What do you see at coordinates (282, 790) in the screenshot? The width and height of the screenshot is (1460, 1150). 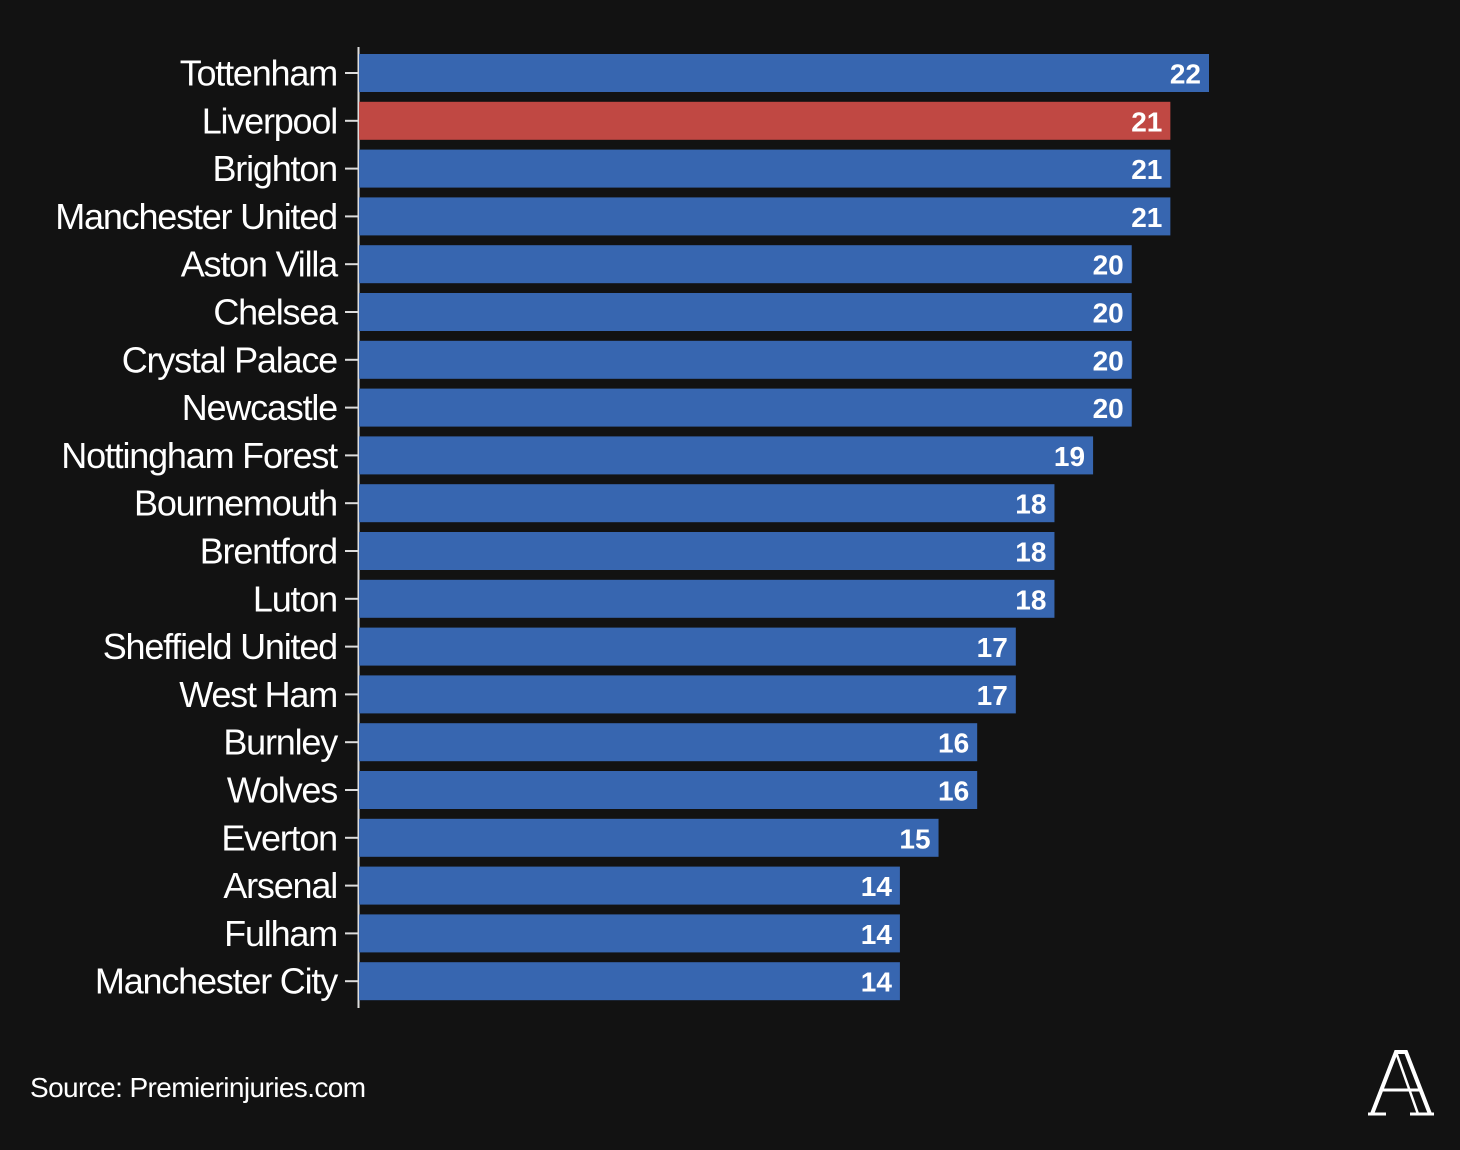 I see `category-label: Wolves` at bounding box center [282, 790].